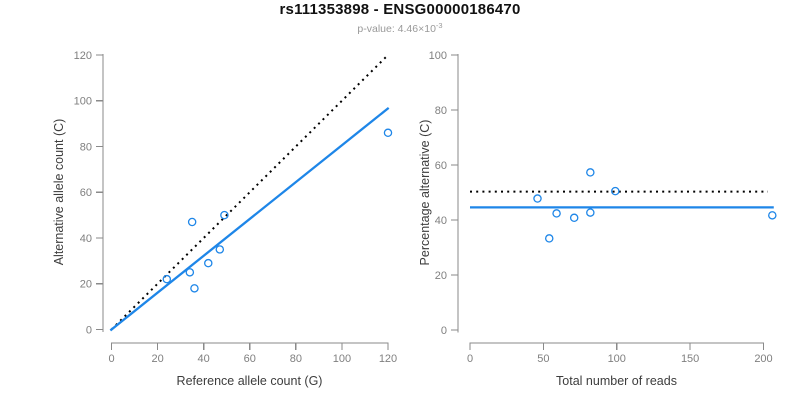 This screenshot has height=400, width=800. I want to click on x-axis-title: Reference allele count (G), so click(250, 381).